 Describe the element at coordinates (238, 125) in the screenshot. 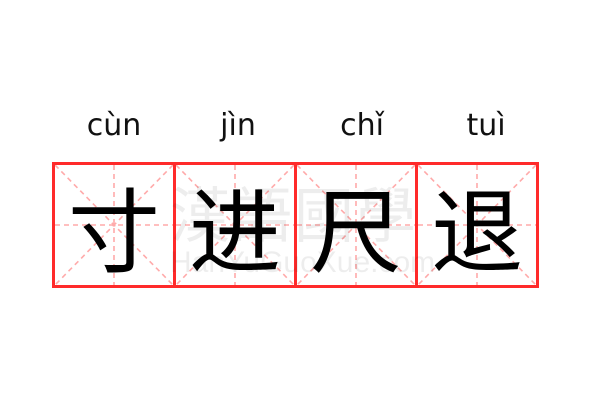

I see `pinyin-2: jìn` at that location.